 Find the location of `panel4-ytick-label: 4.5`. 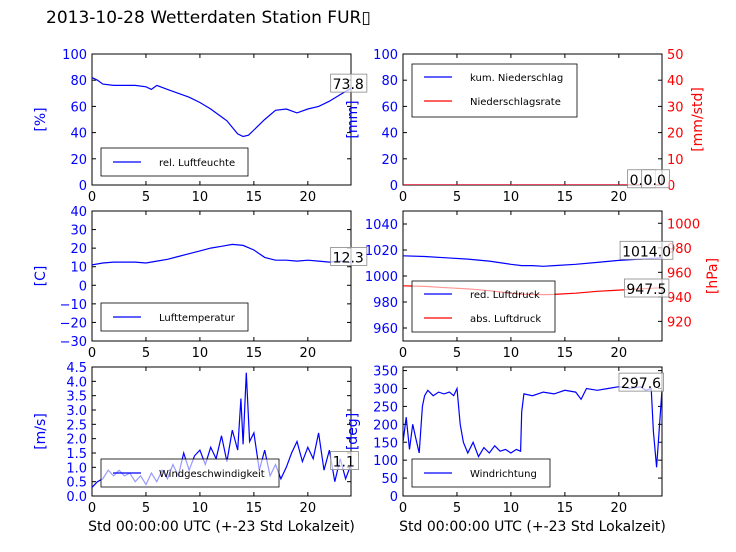

panel4-ytick-label: 4.5 is located at coordinates (76, 368).